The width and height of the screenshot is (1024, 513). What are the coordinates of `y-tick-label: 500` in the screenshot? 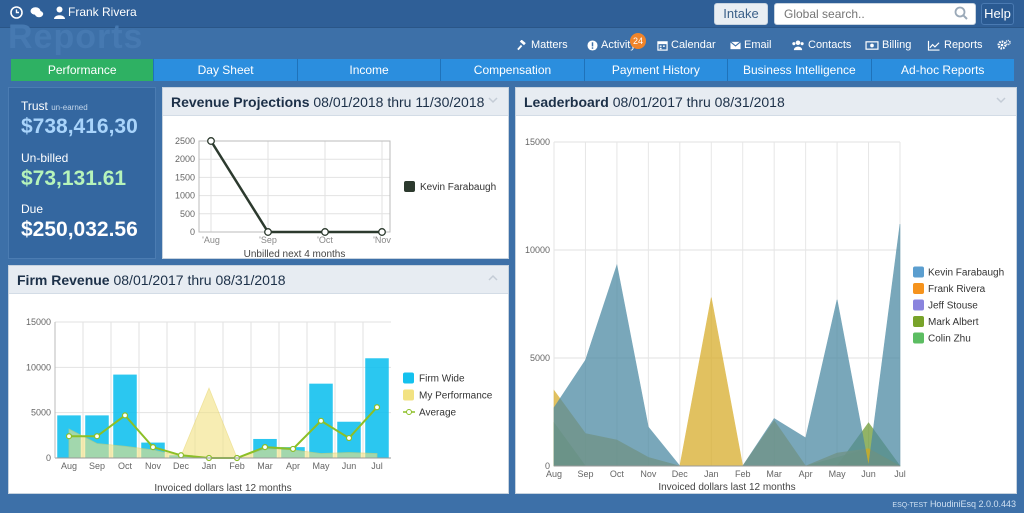 It's located at (187, 214).